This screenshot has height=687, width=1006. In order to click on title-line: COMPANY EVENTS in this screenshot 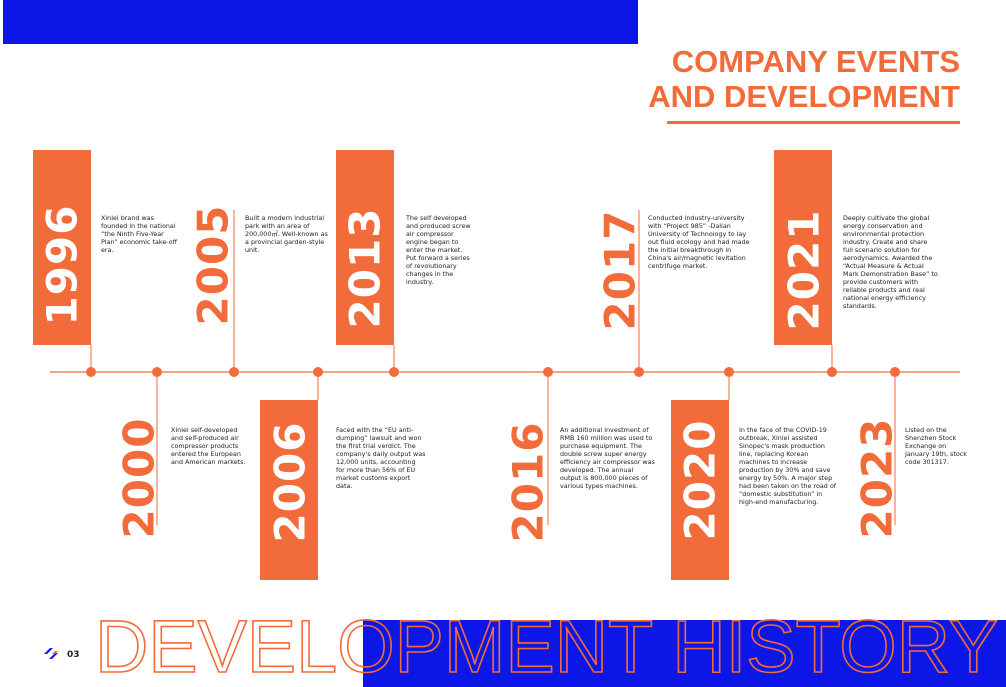, I will do `click(815, 61)`.